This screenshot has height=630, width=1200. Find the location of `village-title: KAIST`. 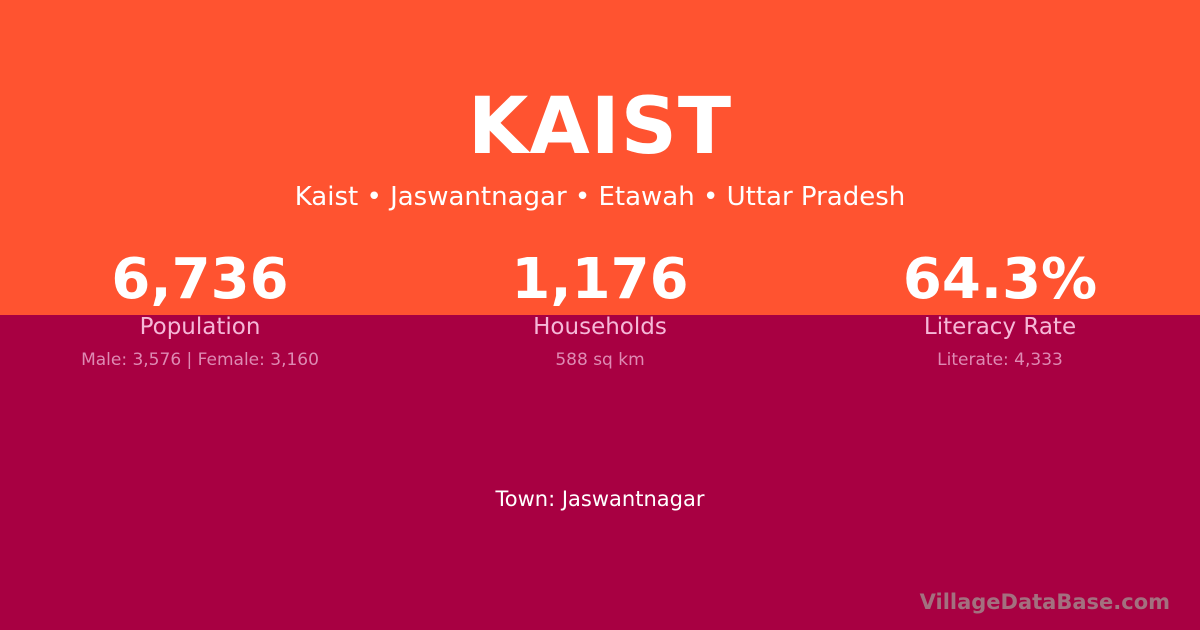

village-title: KAIST is located at coordinates (600, 127).